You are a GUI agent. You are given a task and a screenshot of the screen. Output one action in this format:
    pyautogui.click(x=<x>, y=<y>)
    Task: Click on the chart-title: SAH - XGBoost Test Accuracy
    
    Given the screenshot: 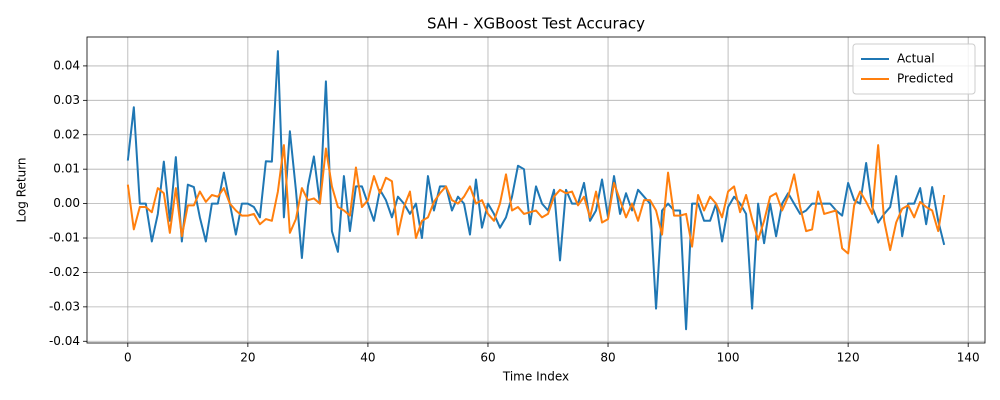 What is the action you would take?
    pyautogui.click(x=536, y=24)
    